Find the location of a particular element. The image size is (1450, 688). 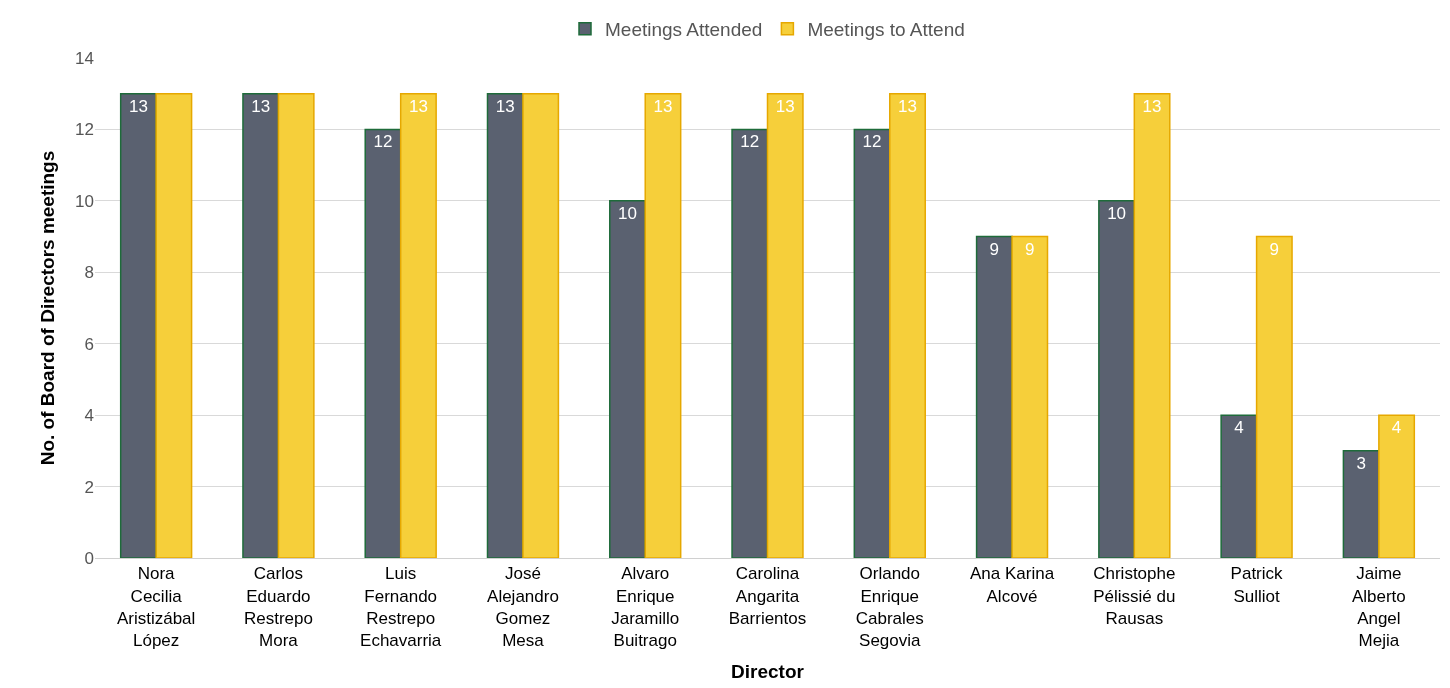

y-tick-label: 12 is located at coordinates (84, 130).